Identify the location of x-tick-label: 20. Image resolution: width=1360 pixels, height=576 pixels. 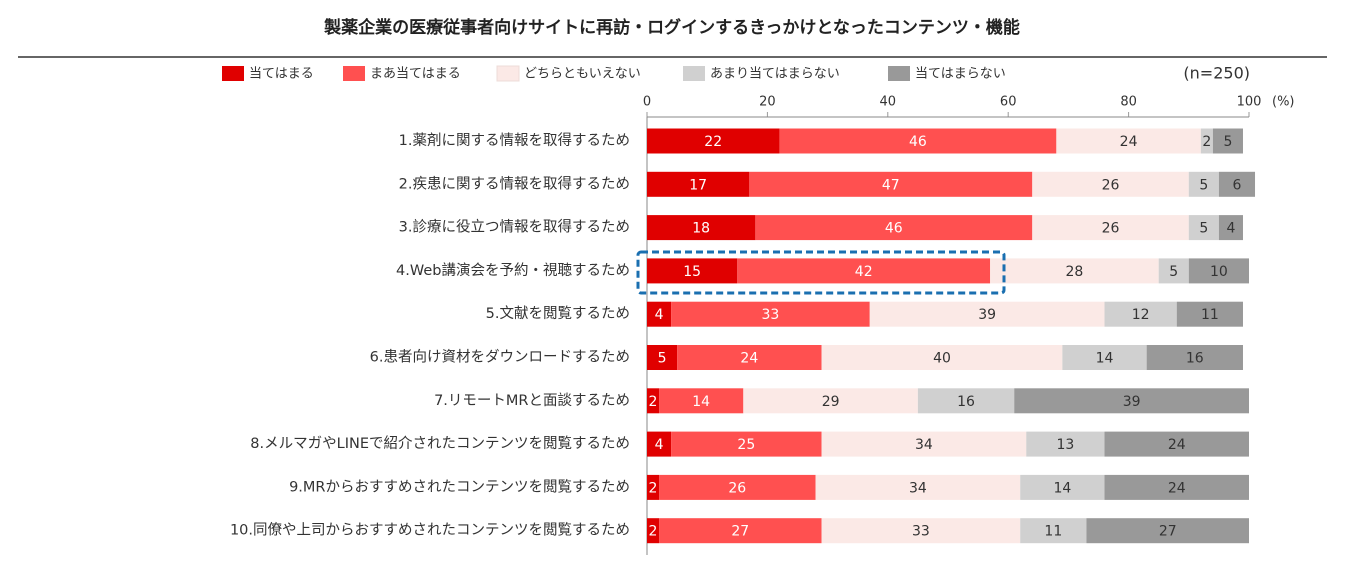
(767, 102).